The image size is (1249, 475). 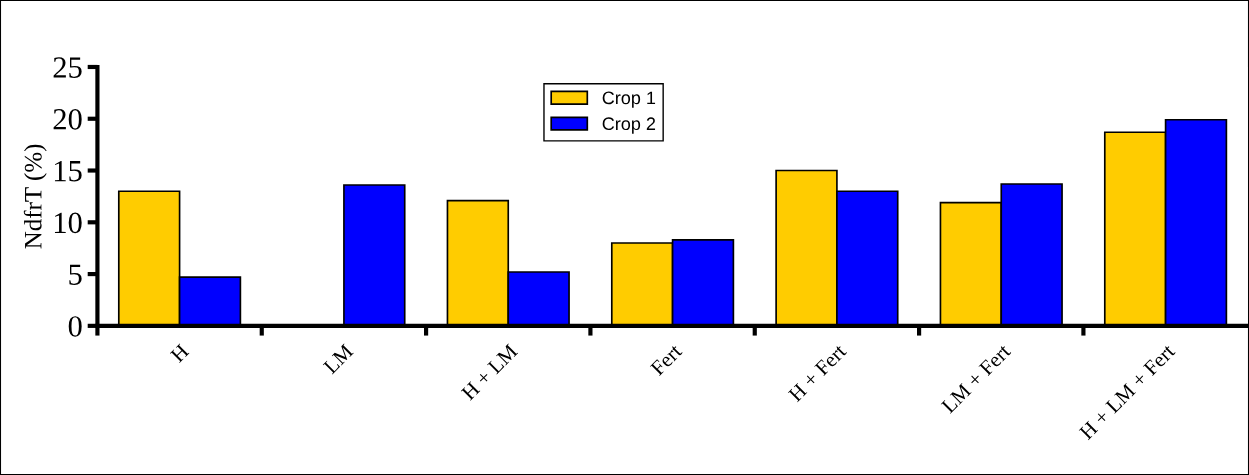 I want to click on x-tick-label: LM + Fert, so click(x=976, y=378).